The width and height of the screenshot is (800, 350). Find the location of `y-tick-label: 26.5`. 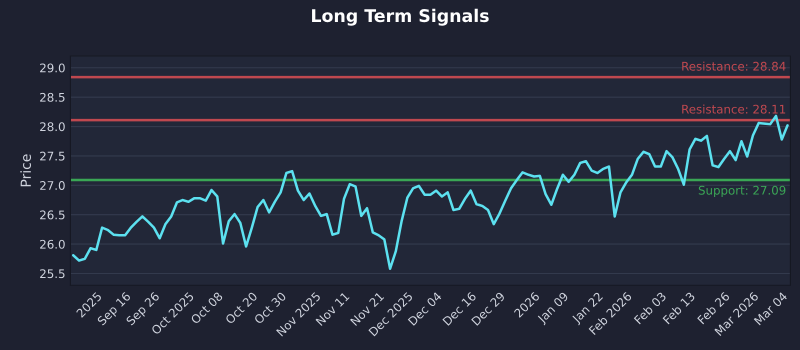

y-tick-label: 26.5 is located at coordinates (52, 215).